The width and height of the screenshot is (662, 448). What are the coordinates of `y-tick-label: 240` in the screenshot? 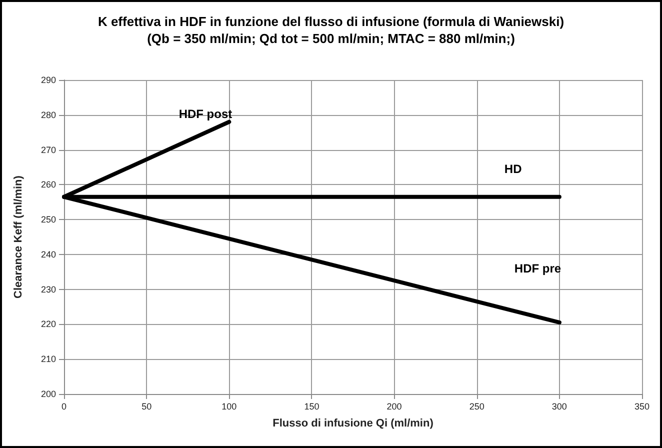 It's located at (48, 254).